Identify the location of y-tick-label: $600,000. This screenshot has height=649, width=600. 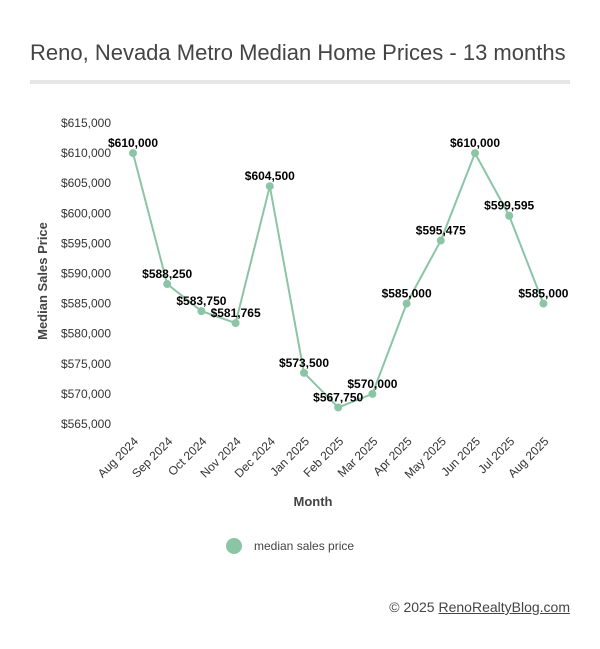
(86, 213).